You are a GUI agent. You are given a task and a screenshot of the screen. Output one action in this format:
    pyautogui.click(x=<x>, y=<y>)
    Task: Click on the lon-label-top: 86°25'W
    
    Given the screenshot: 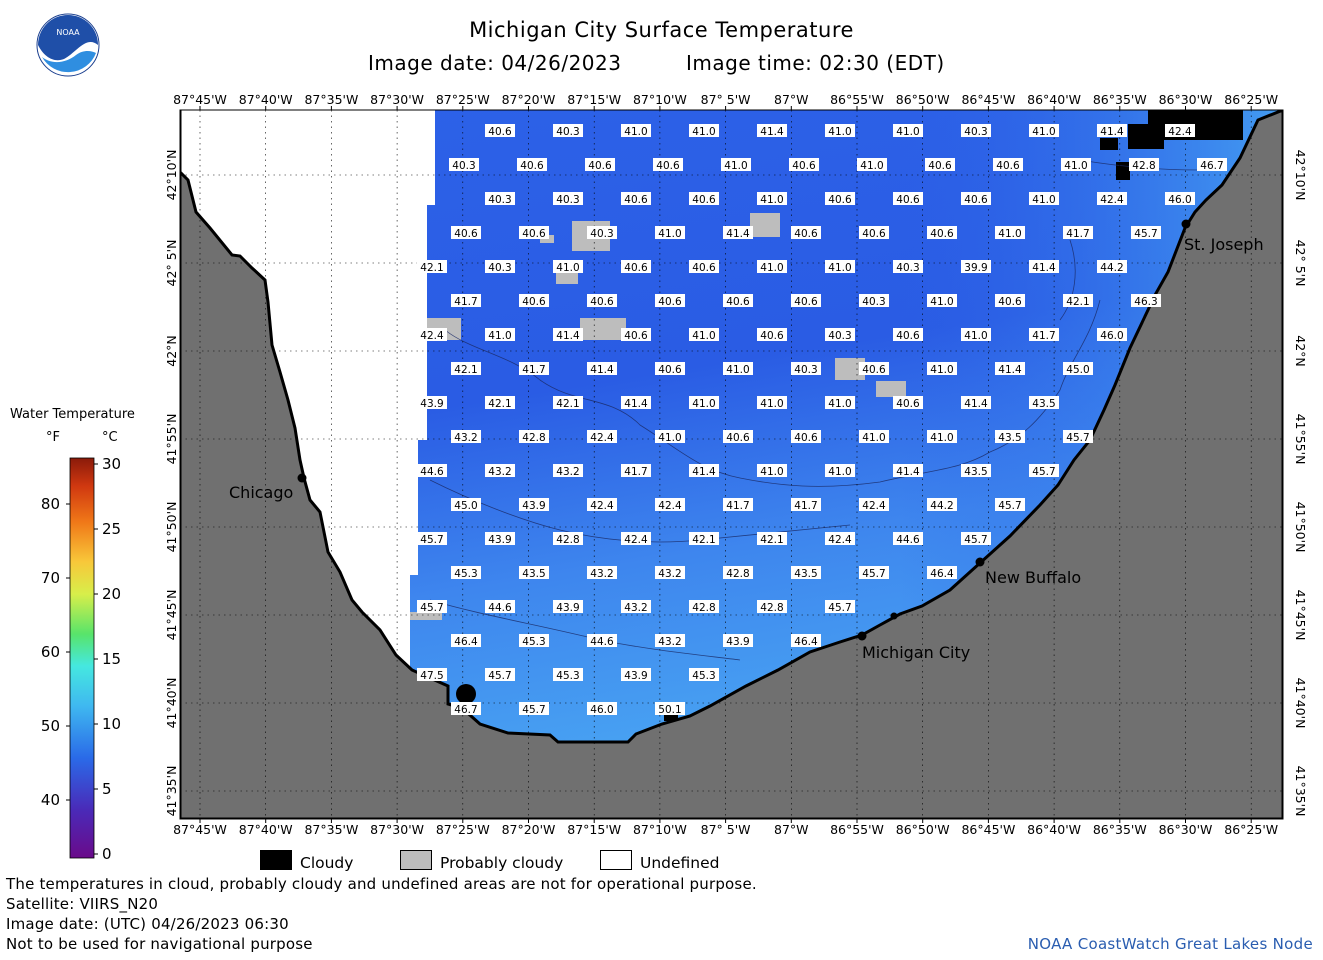 What is the action you would take?
    pyautogui.click(x=1251, y=99)
    